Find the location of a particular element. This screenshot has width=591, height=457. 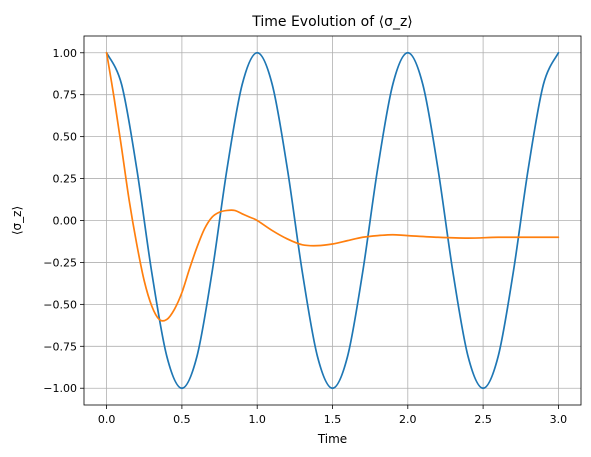

x-tick-label: 0.0 is located at coordinates (107, 419).